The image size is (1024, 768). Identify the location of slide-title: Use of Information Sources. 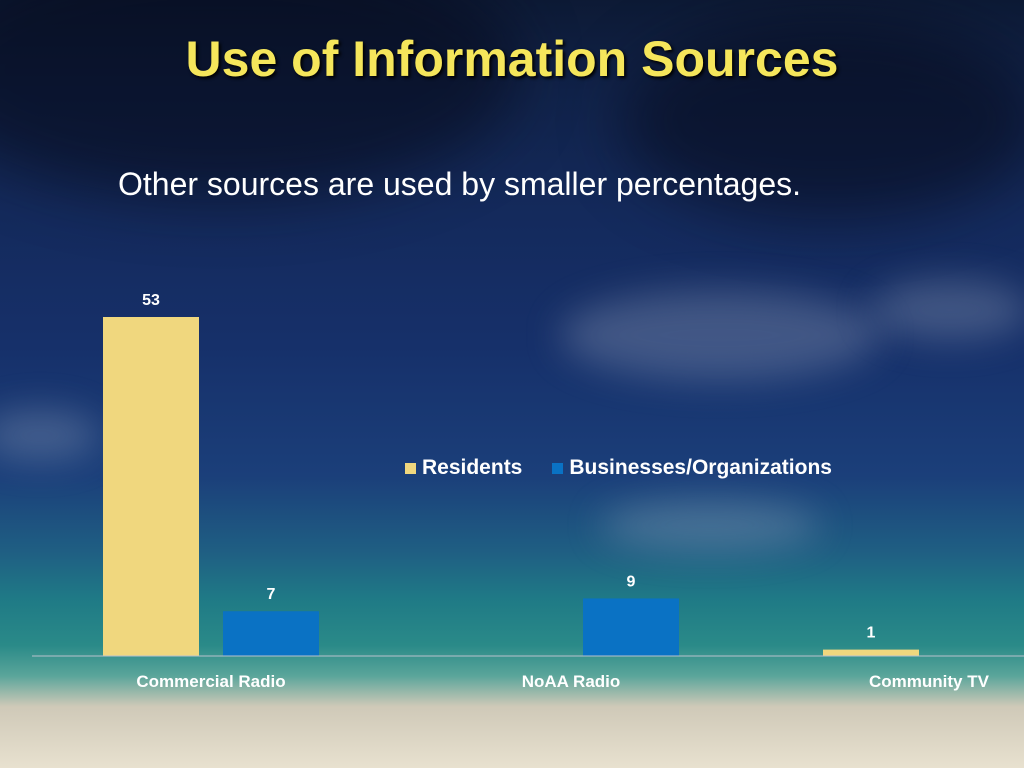
(512, 59).